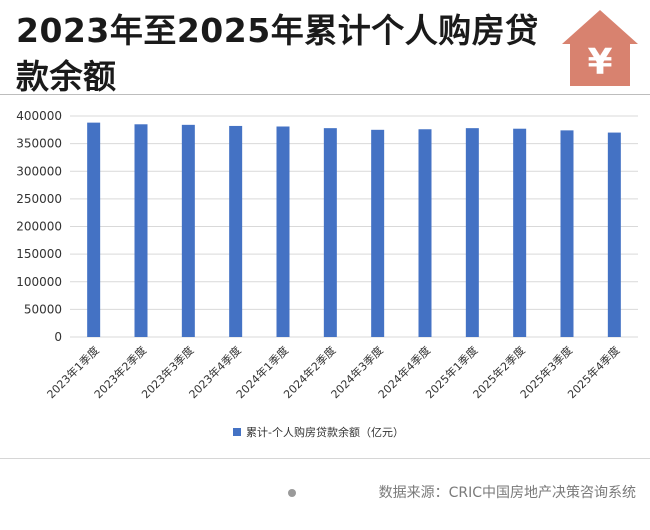  I want to click on yen-symbol: ¥, so click(599, 62).